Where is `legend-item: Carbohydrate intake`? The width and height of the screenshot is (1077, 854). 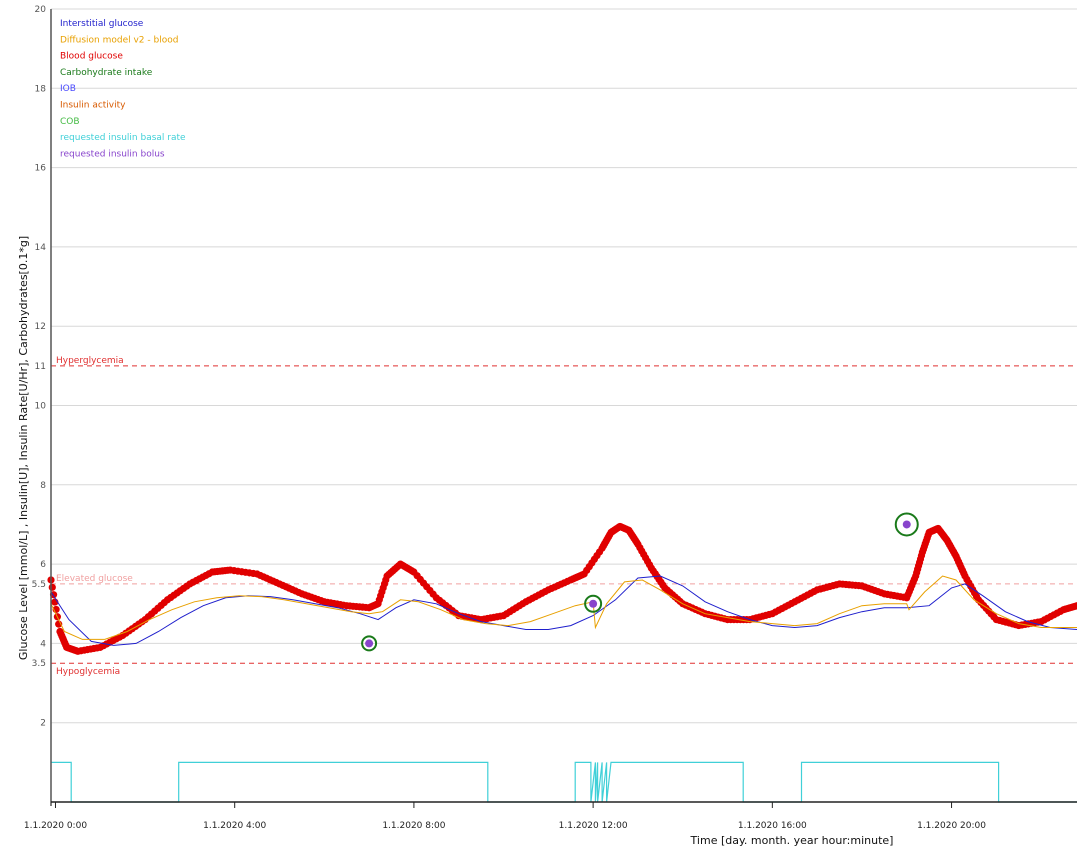
legend-item: Carbohydrate intake is located at coordinates (106, 73).